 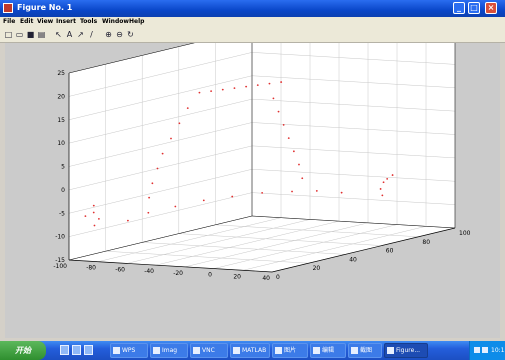 I want to click on menu-help: Help, so click(x=137, y=21).